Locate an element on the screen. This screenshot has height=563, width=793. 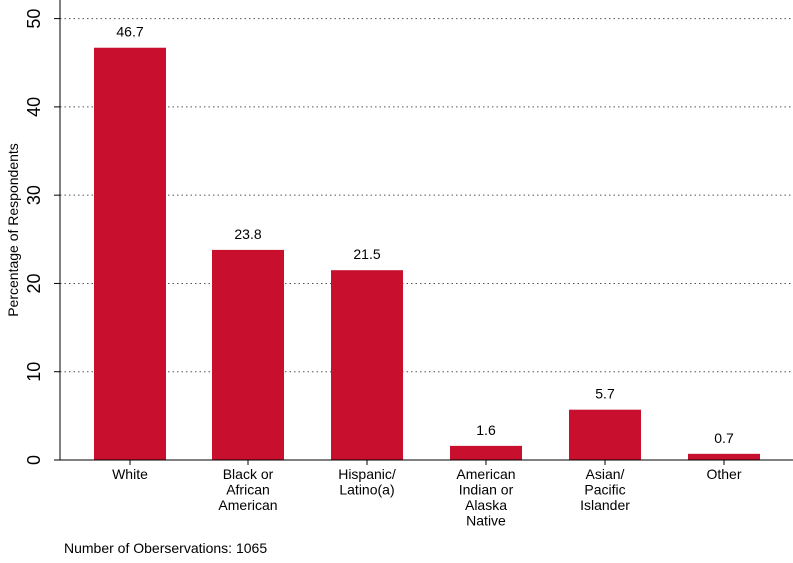
y-tick-label: 30 is located at coordinates (34, 195).